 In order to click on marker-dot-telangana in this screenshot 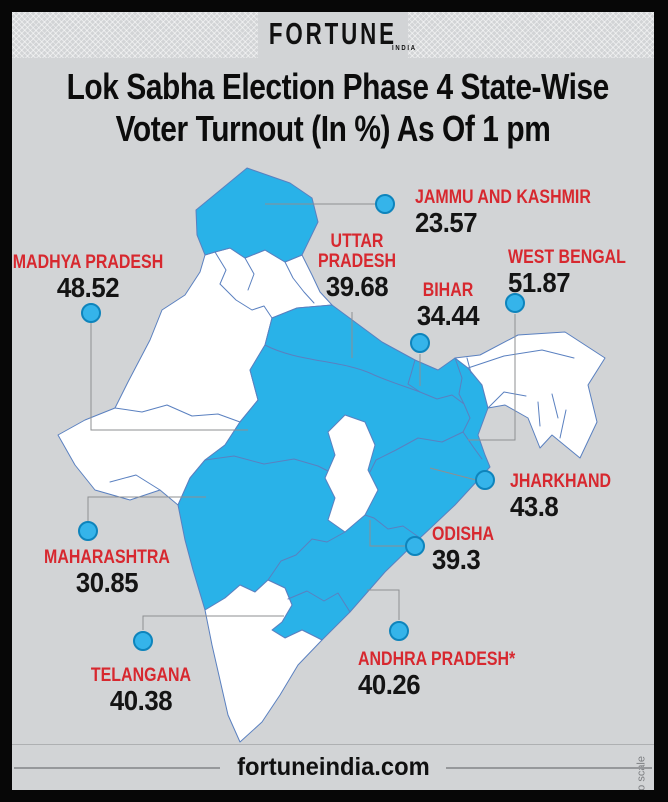, I will do `click(143, 641)`.